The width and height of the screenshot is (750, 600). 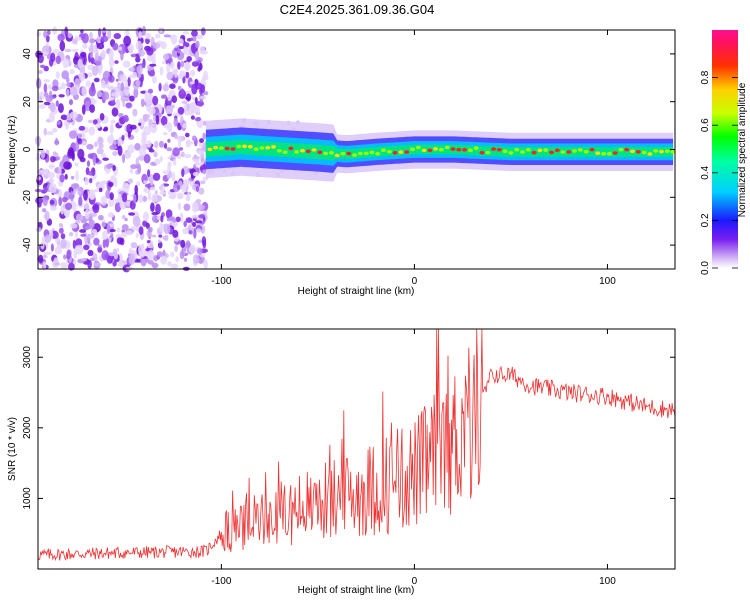 I want to click on spectrogram-y-tick-label: 0, so click(x=27, y=149).